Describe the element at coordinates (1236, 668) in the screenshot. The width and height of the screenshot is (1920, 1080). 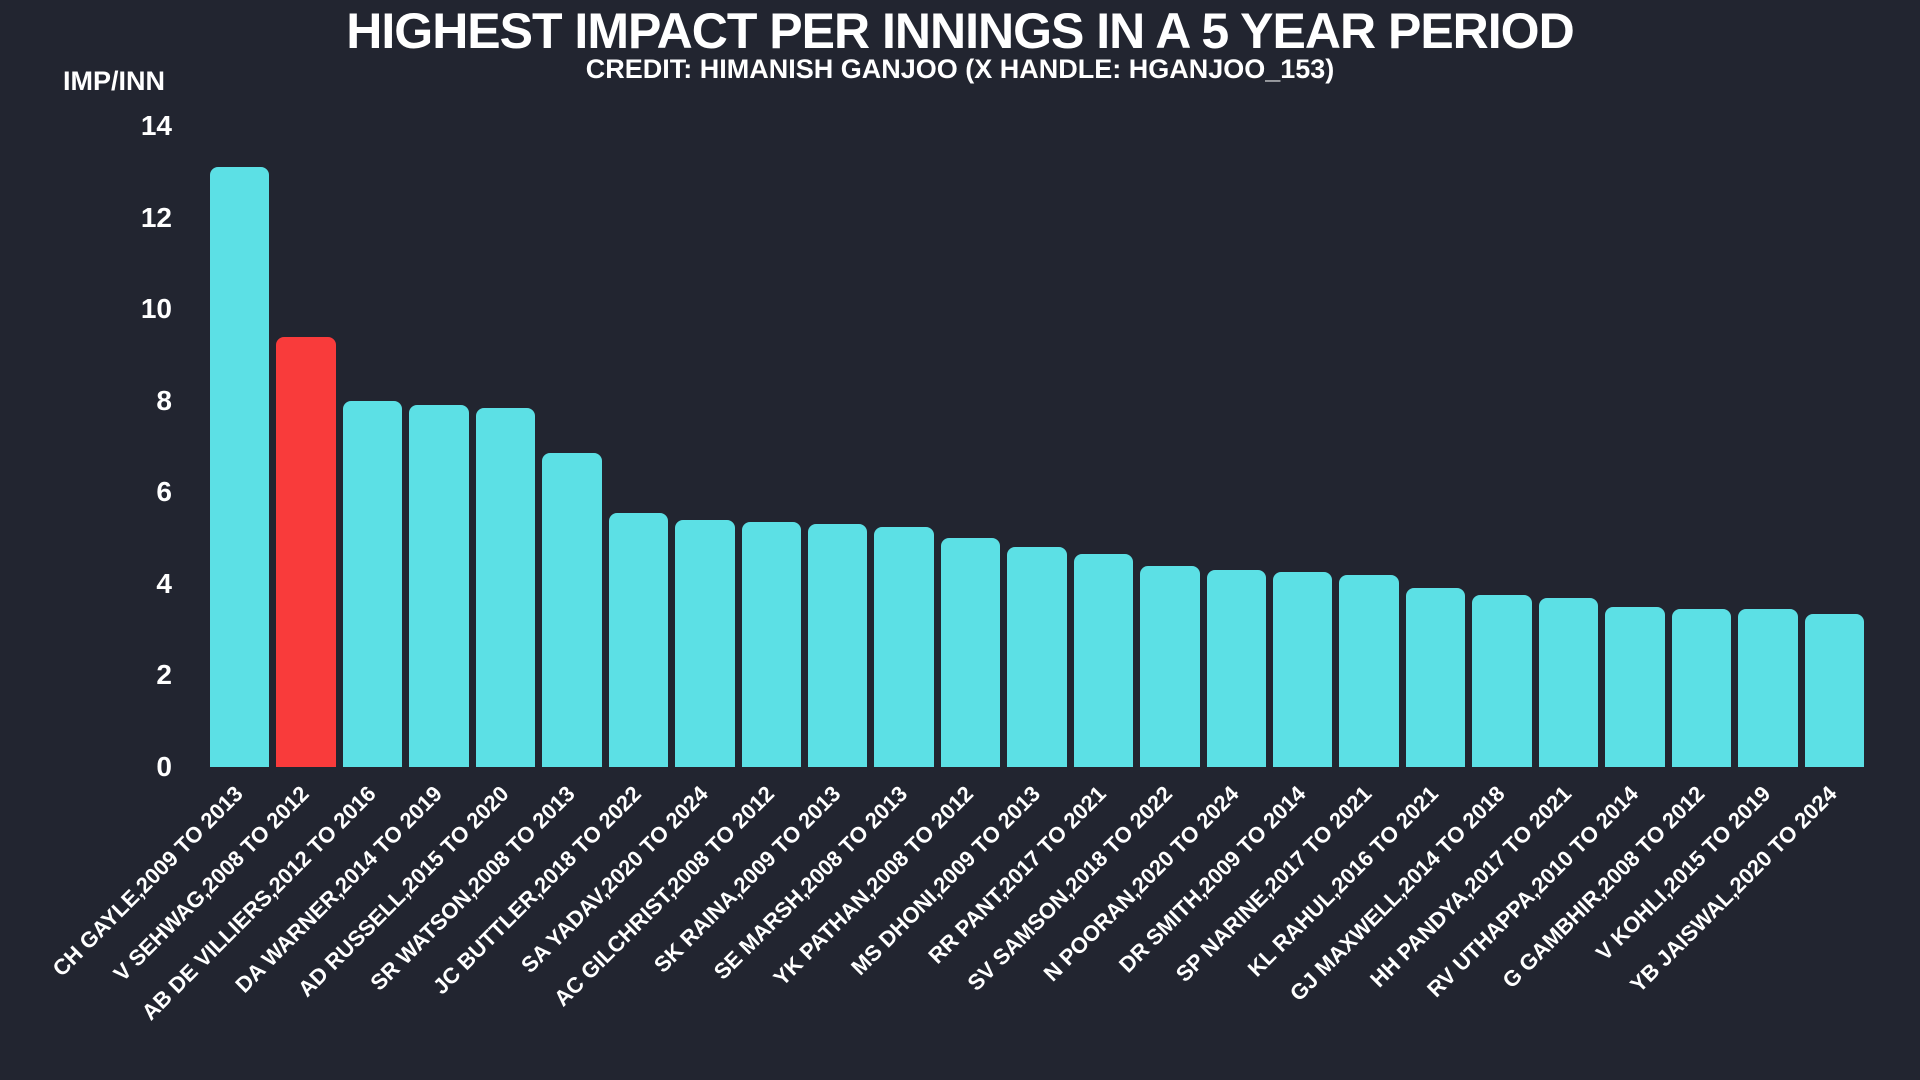
I see `bar-n-pooran` at that location.